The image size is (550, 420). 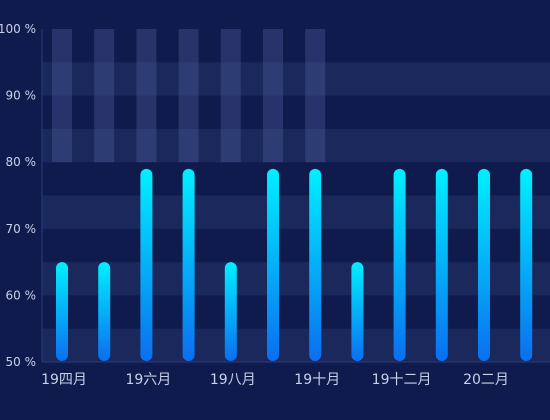 What do you see at coordinates (21, 362) in the screenshot?
I see `y-tick-label: 50 %` at bounding box center [21, 362].